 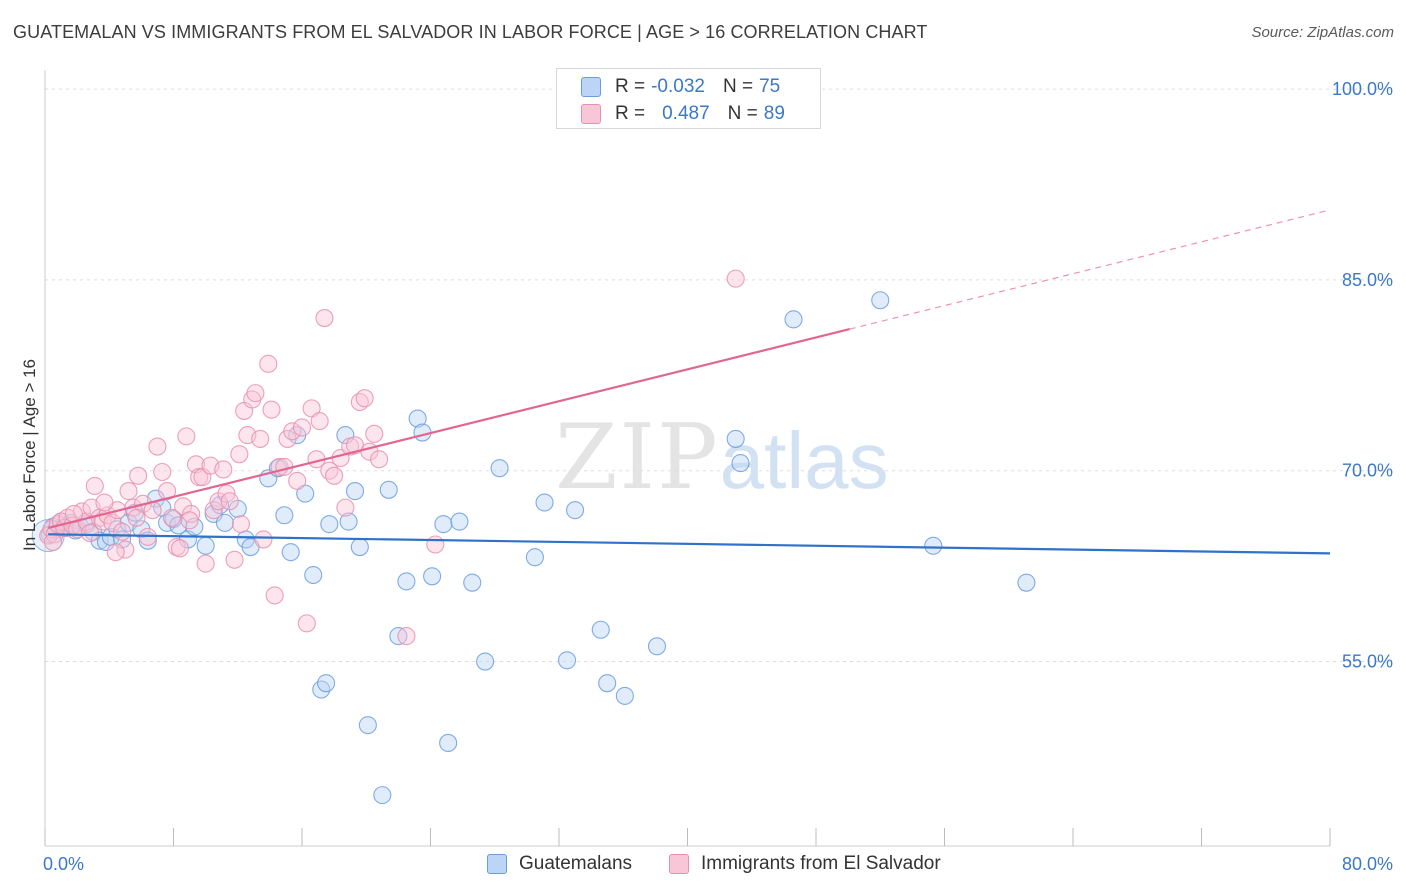 I want to click on legend-swatch-blue, so click(x=591, y=87).